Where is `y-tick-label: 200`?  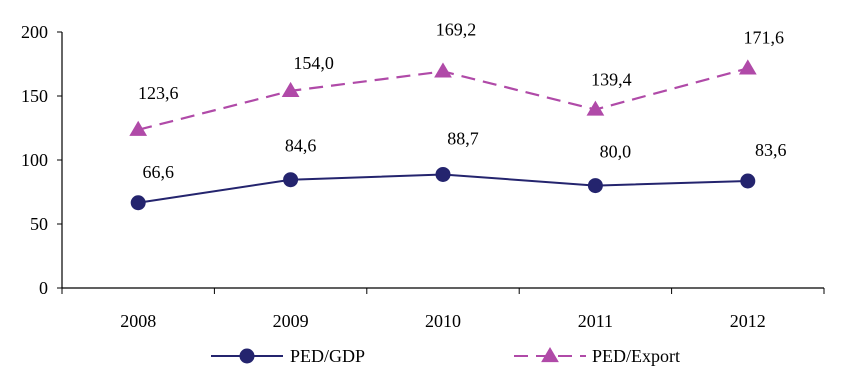 y-tick-label: 200 is located at coordinates (34, 32).